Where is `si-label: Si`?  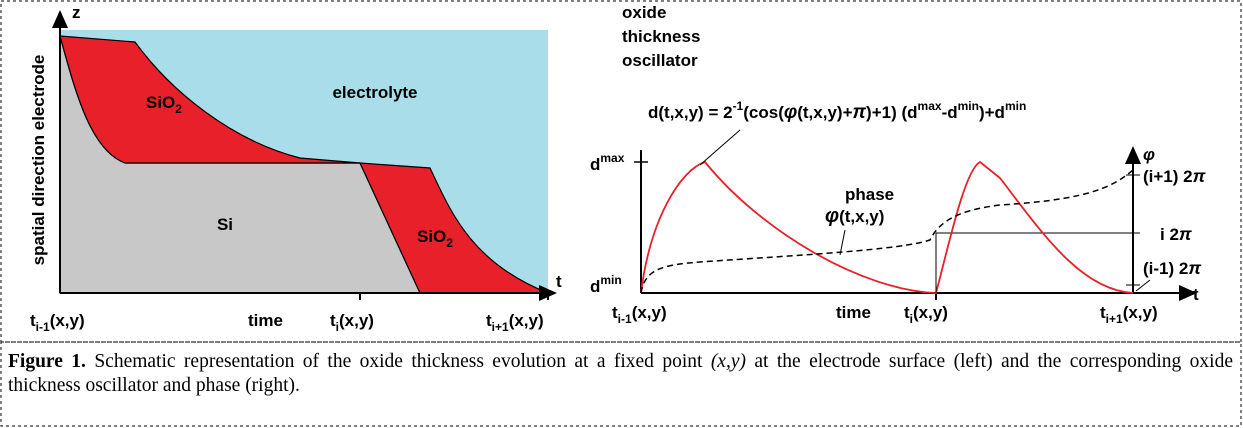 si-label: Si is located at coordinates (225, 224).